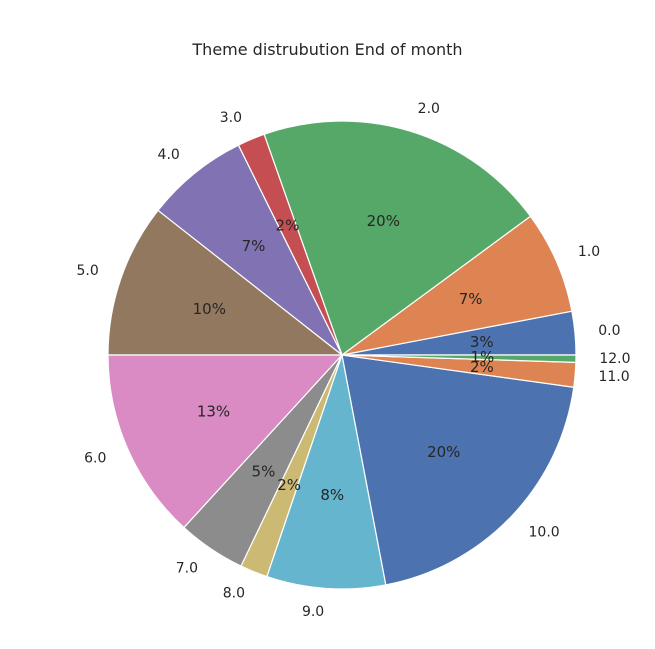  Describe the element at coordinates (482, 357) in the screenshot. I see `pie-percent-label: 1%` at that location.